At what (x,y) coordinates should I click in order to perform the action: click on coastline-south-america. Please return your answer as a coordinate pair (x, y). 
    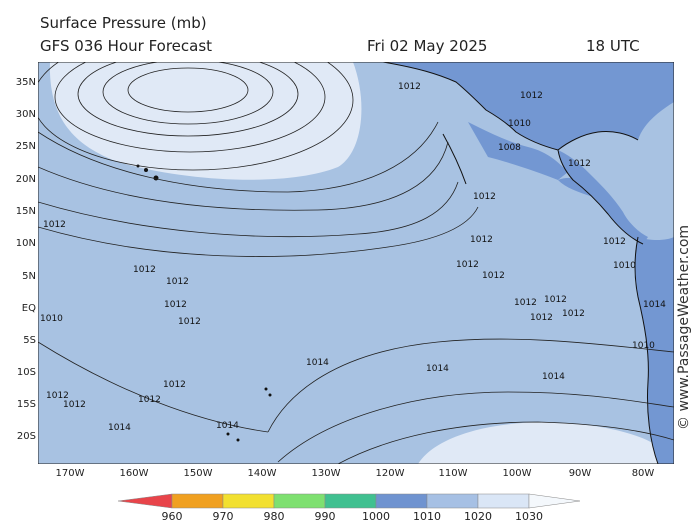
    Looking at the image, I should click on (646, 350).